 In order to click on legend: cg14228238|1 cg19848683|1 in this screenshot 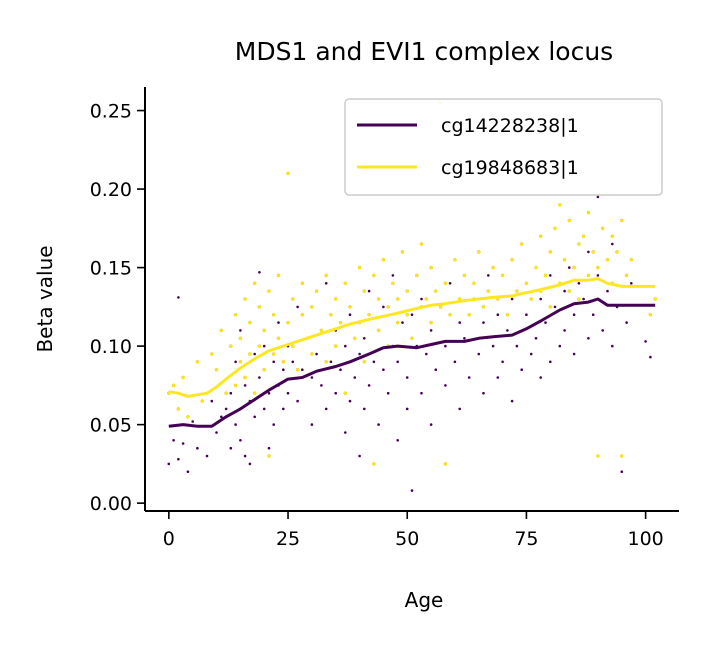, I will do `click(503, 147)`.